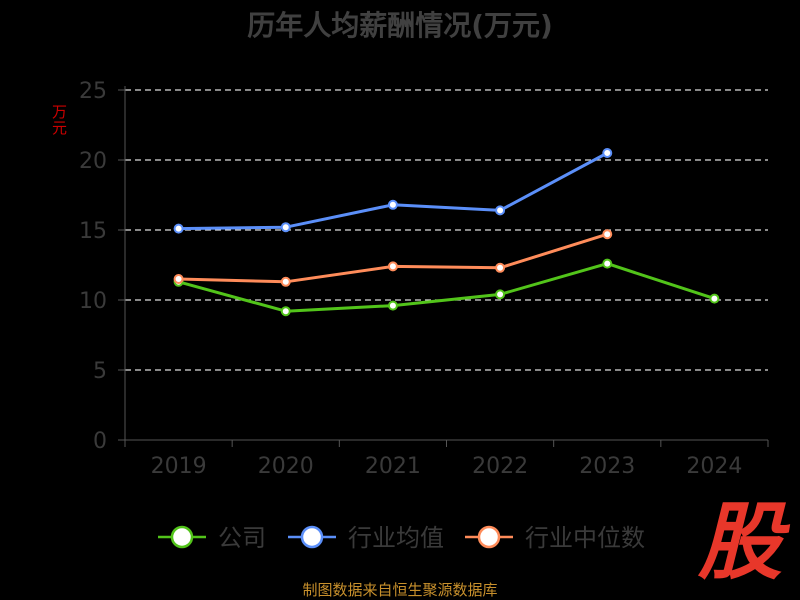 The image size is (800, 600). I want to click on legend-label-0: 公司, so click(242, 538).